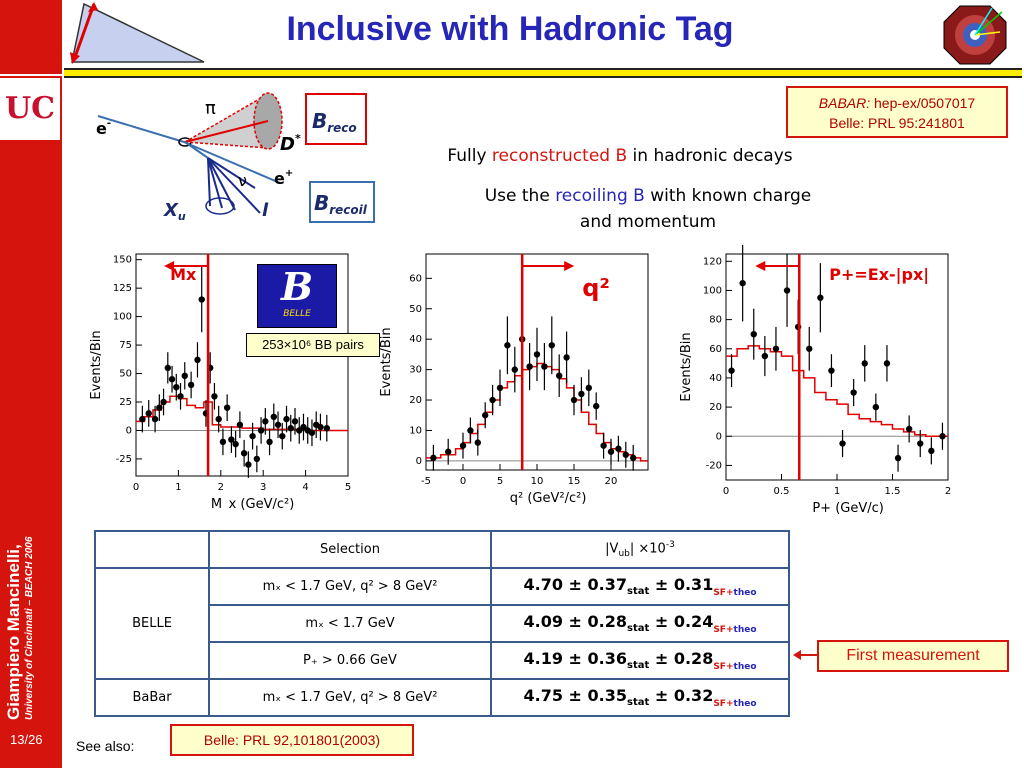 This screenshot has height=768, width=1024. What do you see at coordinates (350, 549) in the screenshot?
I see `header-selection: Selection` at bounding box center [350, 549].